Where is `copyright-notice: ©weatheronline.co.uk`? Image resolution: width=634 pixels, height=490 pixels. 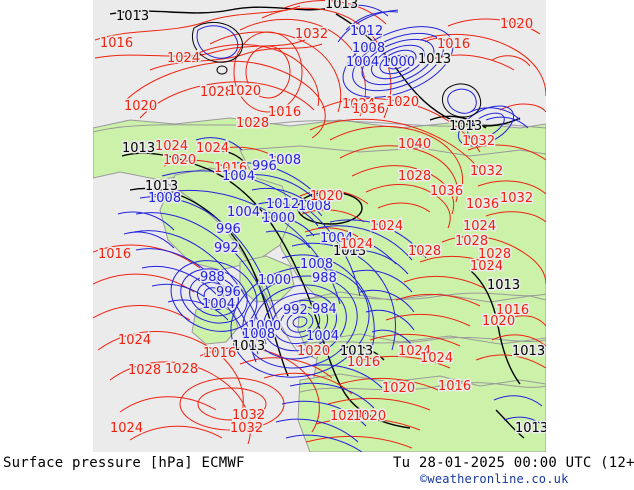
copyright-notice: ©weatheronline.co.uk is located at coordinates (494, 479).